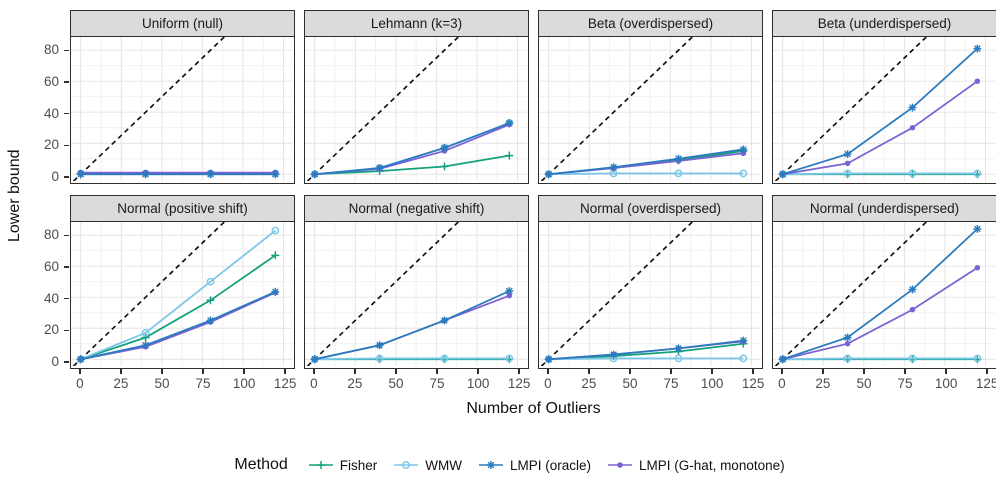 The image size is (996, 498). What do you see at coordinates (358, 465) in the screenshot?
I see `legend-label: Fisher` at bounding box center [358, 465].